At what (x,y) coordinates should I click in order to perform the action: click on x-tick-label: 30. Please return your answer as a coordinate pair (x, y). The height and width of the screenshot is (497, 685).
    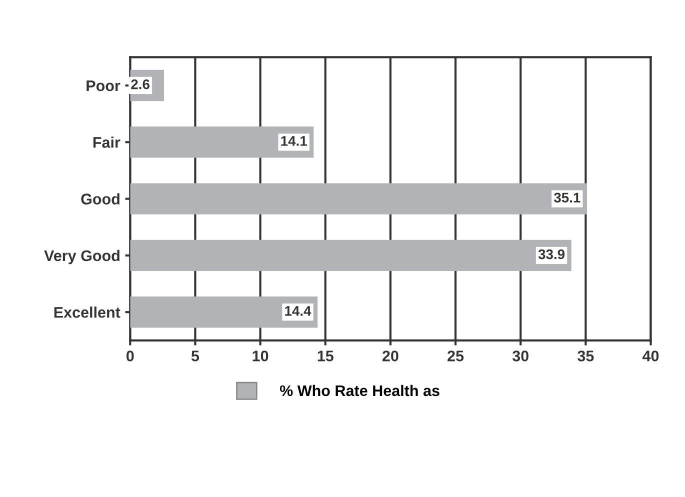
    Looking at the image, I should click on (520, 356).